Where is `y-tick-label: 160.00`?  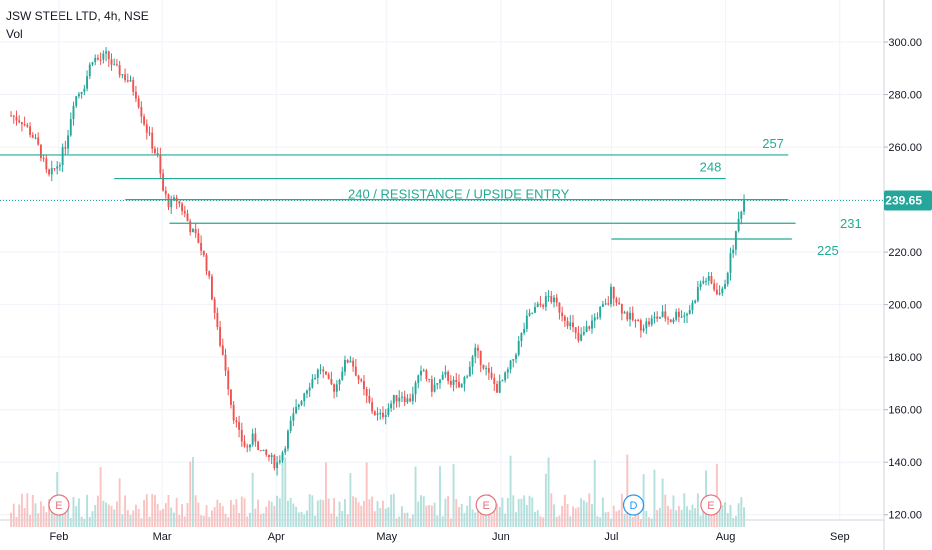 y-tick-label: 160.00 is located at coordinates (905, 411).